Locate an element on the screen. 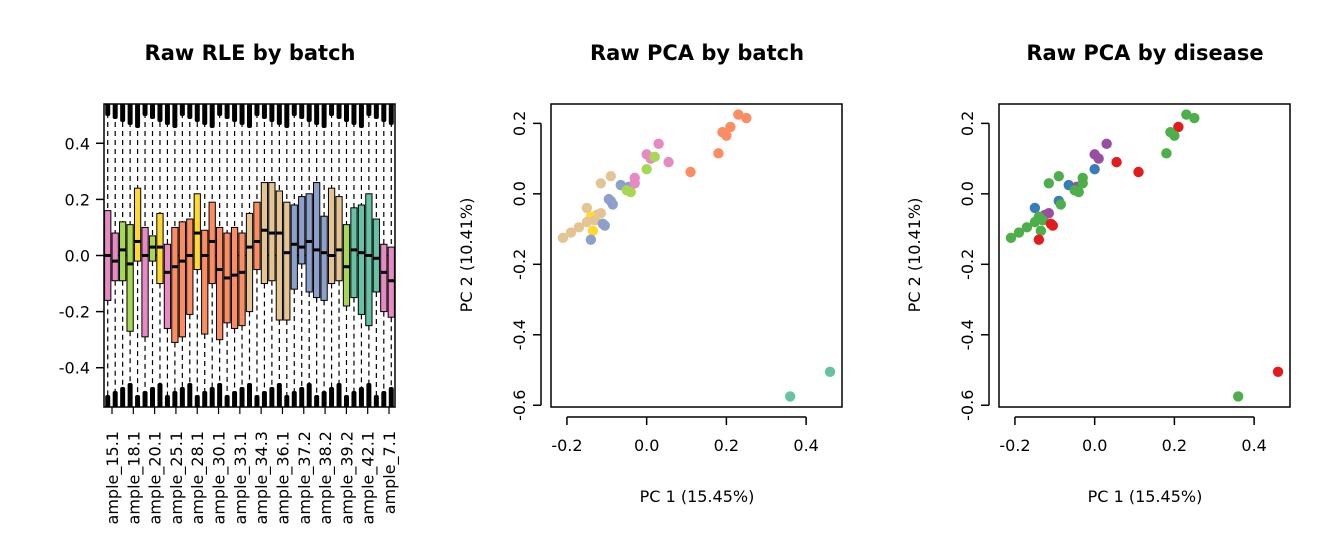 Image resolution: width=1344 pixels, height=537 pixels. pca-batch-y-tick-label: -0.4 is located at coordinates (519, 334).